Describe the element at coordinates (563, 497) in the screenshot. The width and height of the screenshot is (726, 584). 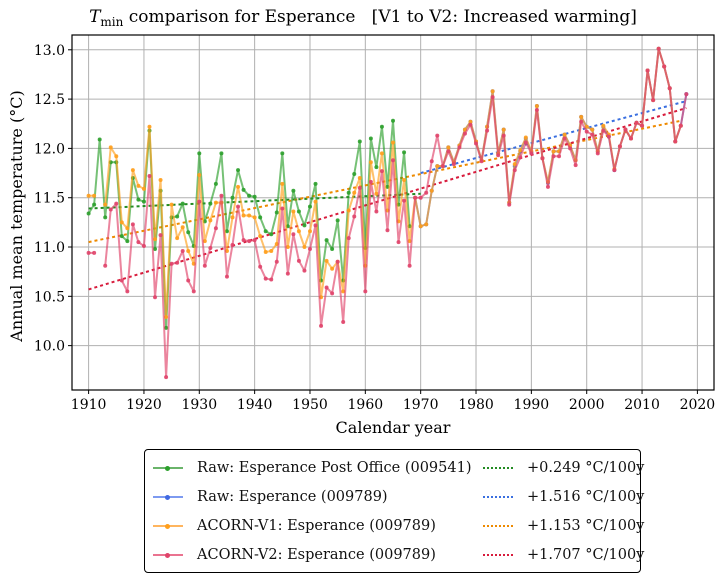
I see `legend-item-trend-raw-esperance: +1.516 °C/100y` at that location.